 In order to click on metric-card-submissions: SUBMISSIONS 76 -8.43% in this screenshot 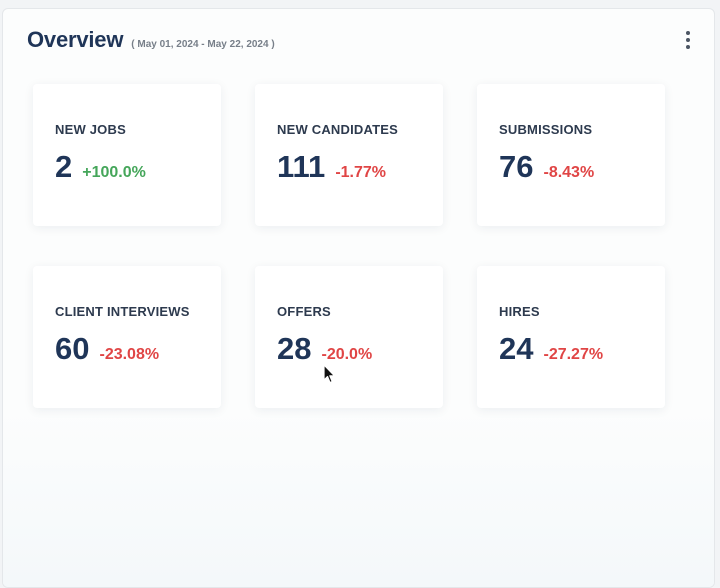, I will do `click(571, 155)`.